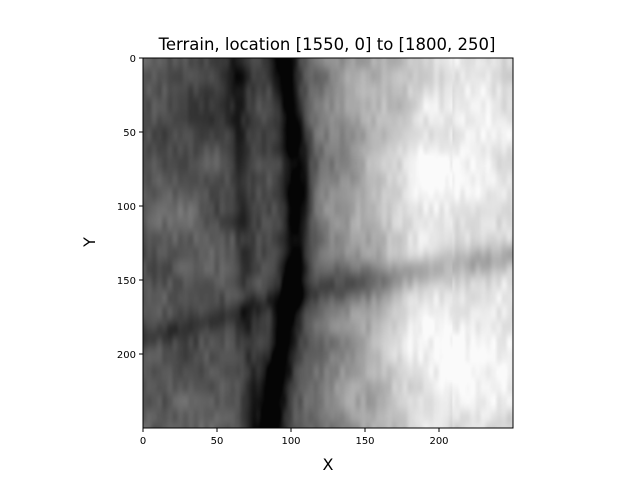  I want to click on y-tick-label: 200, so click(126, 355).